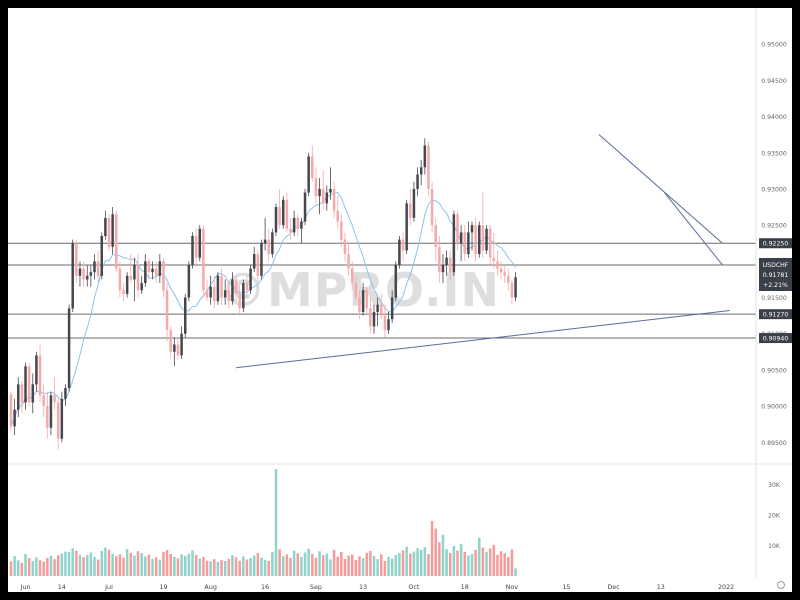 This screenshot has height=600, width=800. I want to click on time-axis-settings-icon, so click(781, 585).